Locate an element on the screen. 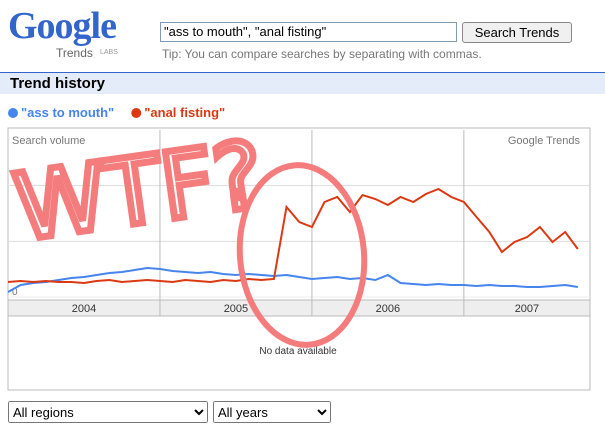 The width and height of the screenshot is (605, 436). product: Trends is located at coordinates (74, 53).